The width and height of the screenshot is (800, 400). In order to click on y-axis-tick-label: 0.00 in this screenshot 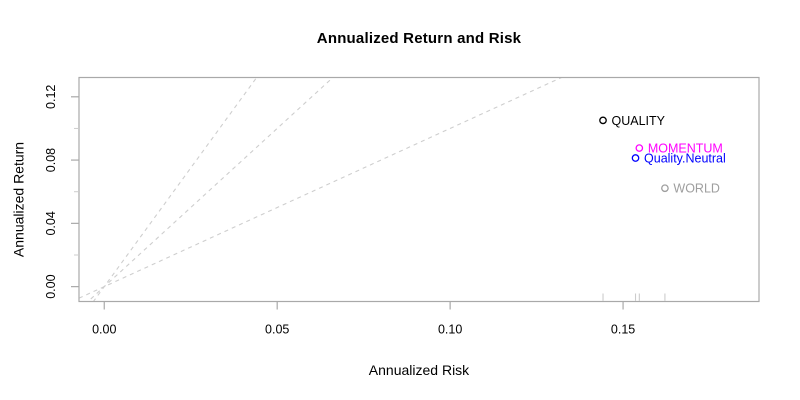, I will do `click(51, 286)`.